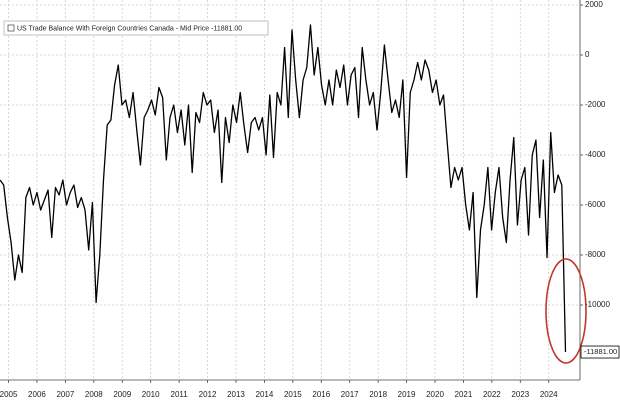 The height and width of the screenshot is (403, 620). Describe the element at coordinates (597, 304) in the screenshot. I see `y-tick-label: -10000` at that location.